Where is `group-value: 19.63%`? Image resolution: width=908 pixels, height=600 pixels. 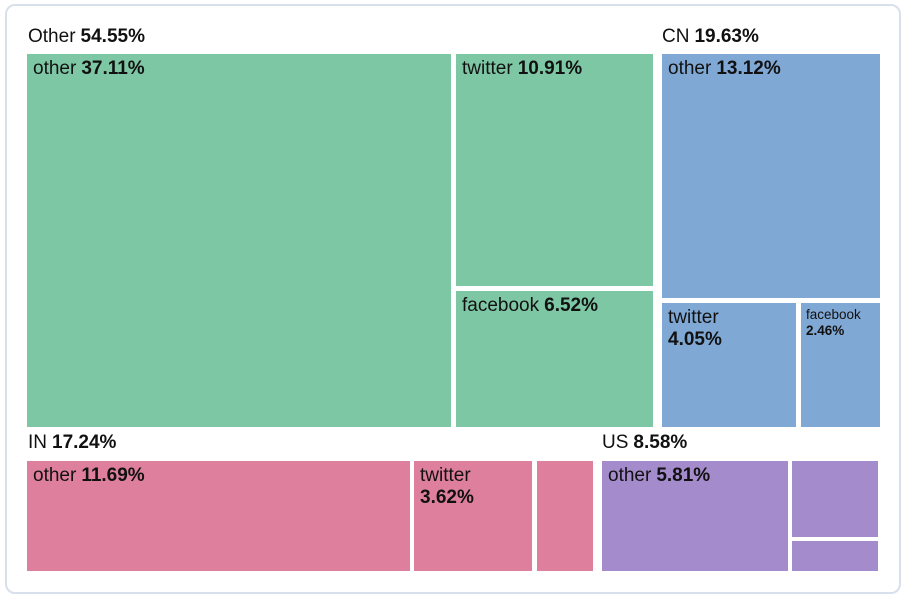
group-value: 19.63% is located at coordinates (726, 36).